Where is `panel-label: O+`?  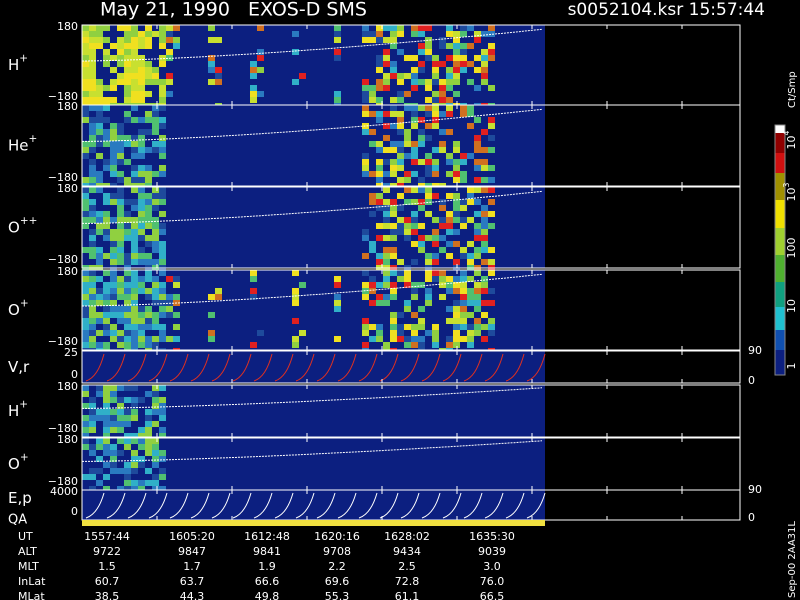
panel-label: O+ is located at coordinates (18, 307).